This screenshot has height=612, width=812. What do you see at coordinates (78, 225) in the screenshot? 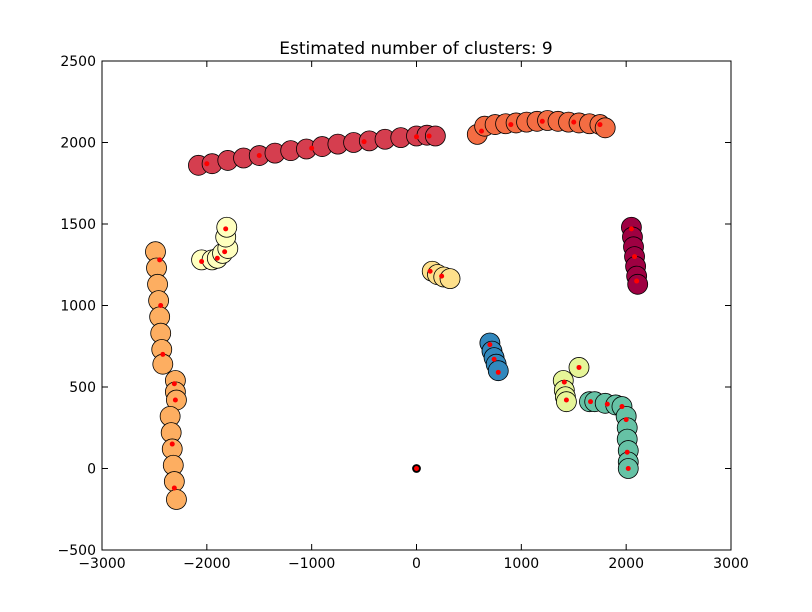
I see `y-tick-label: 1500` at bounding box center [78, 225].